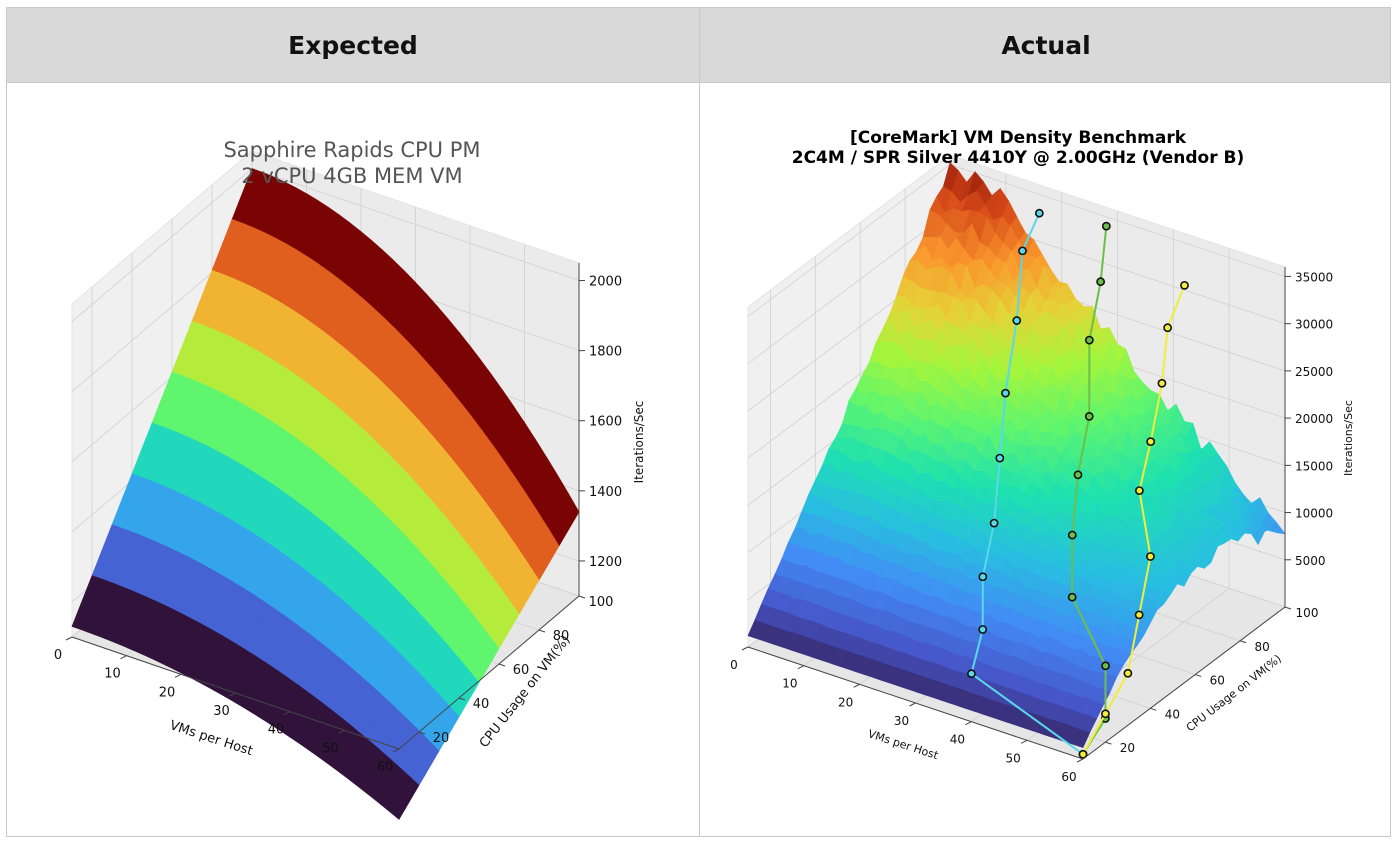 The width and height of the screenshot is (1398, 846). I want to click on z-tick-label: 30000, so click(1314, 325).